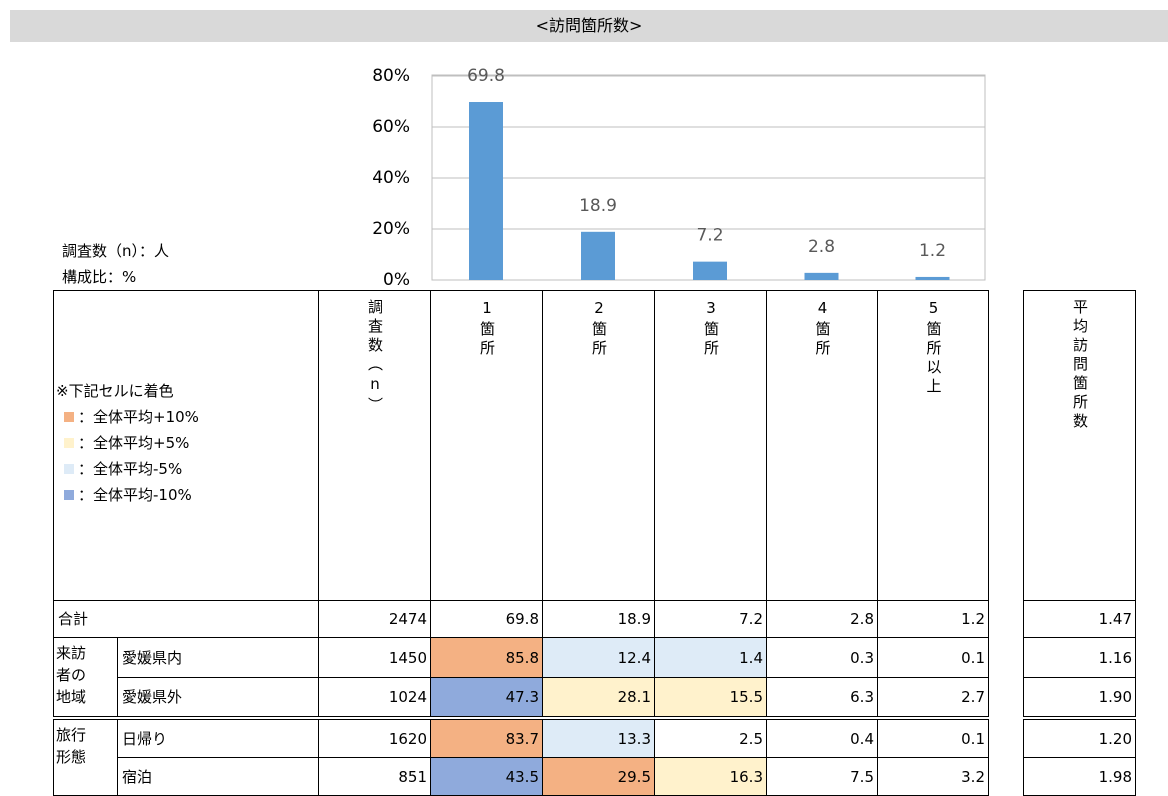  I want to click on value-cell: 7.2, so click(710, 619).